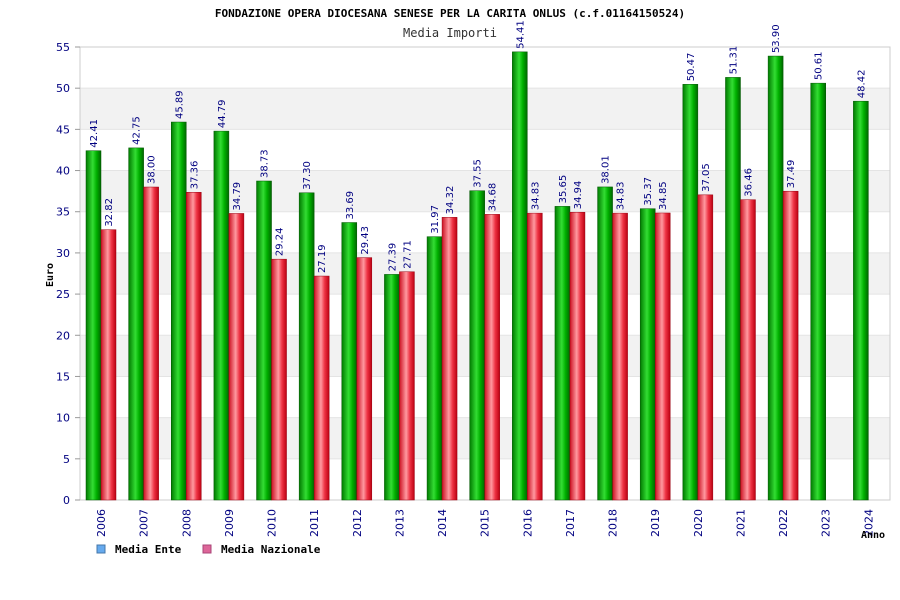 This screenshot has width=900, height=600. I want to click on data-label: 27.71, so click(407, 254).